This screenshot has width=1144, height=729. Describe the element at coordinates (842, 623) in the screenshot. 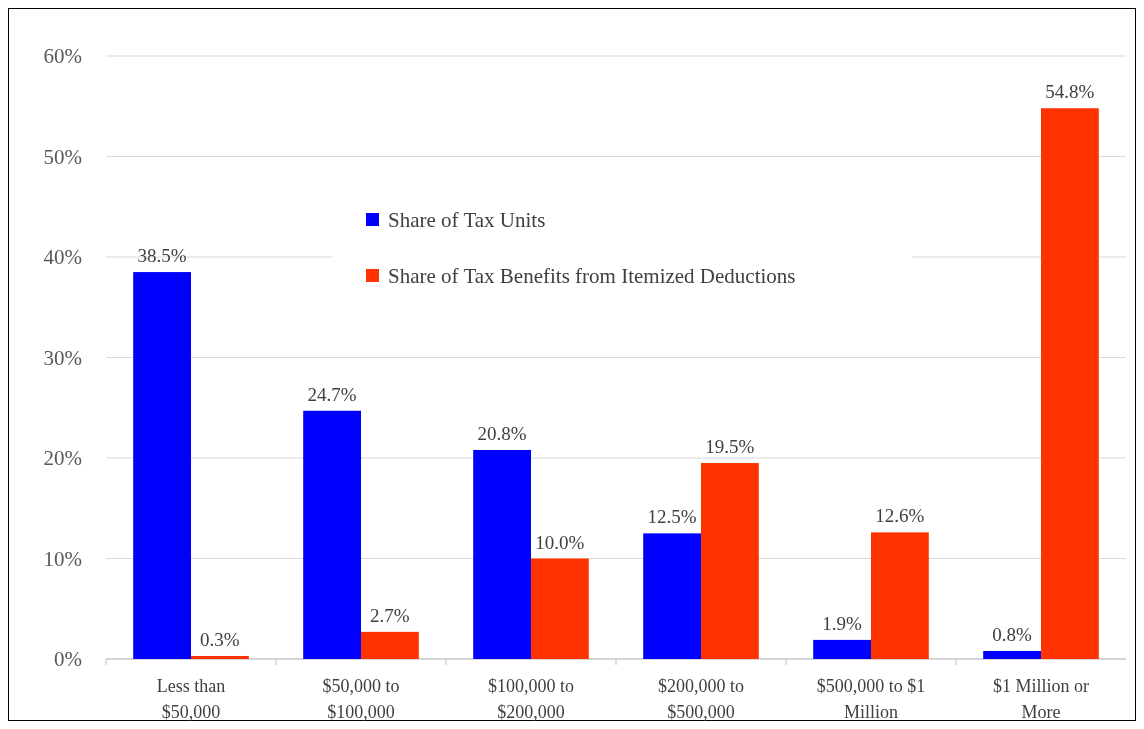

I see `data-label: 1.9%` at that location.